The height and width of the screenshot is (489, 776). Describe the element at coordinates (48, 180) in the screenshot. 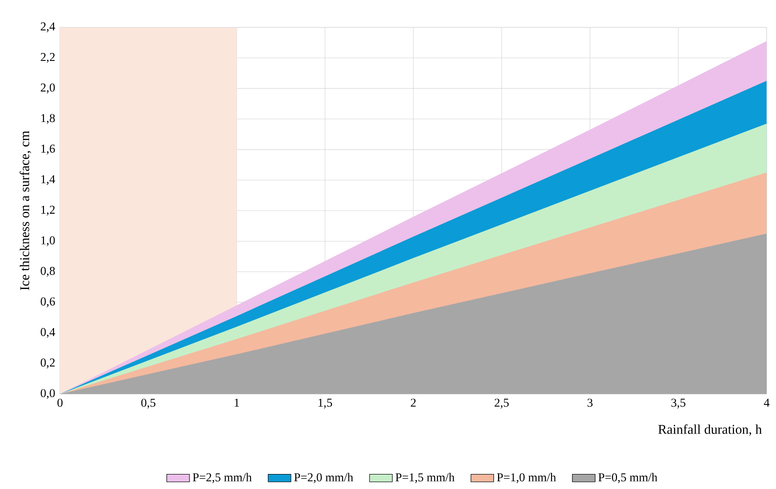

I see `y-tick-label: 1,4` at that location.